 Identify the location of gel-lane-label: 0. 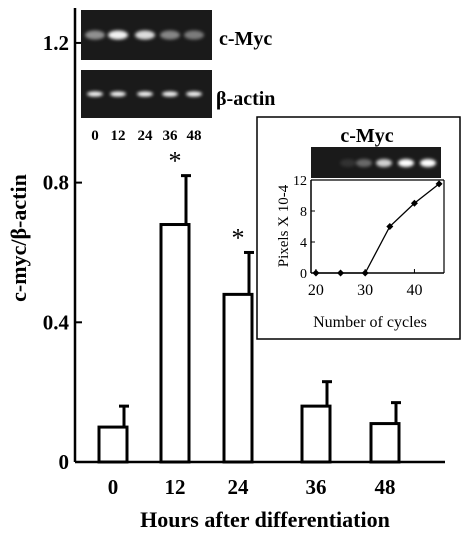
(95, 136).